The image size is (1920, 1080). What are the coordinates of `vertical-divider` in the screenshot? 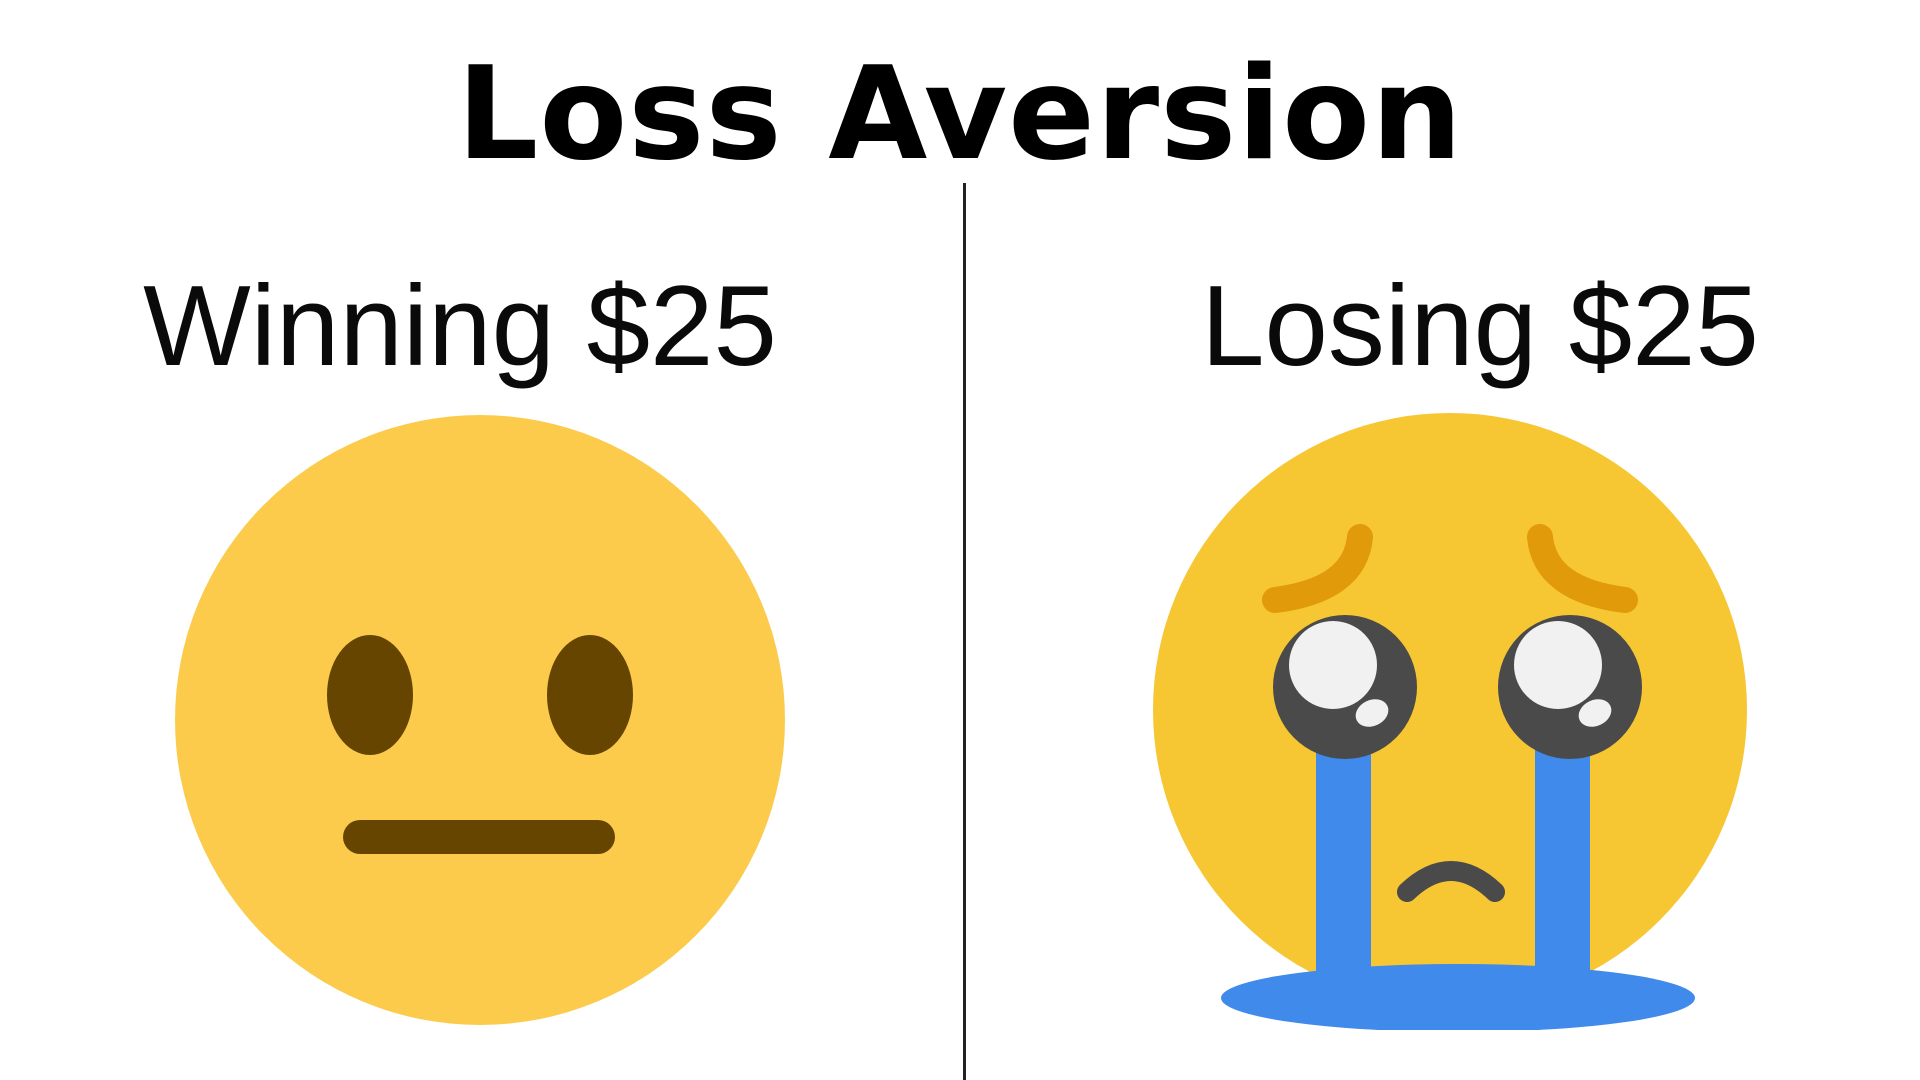 It's located at (964, 631).